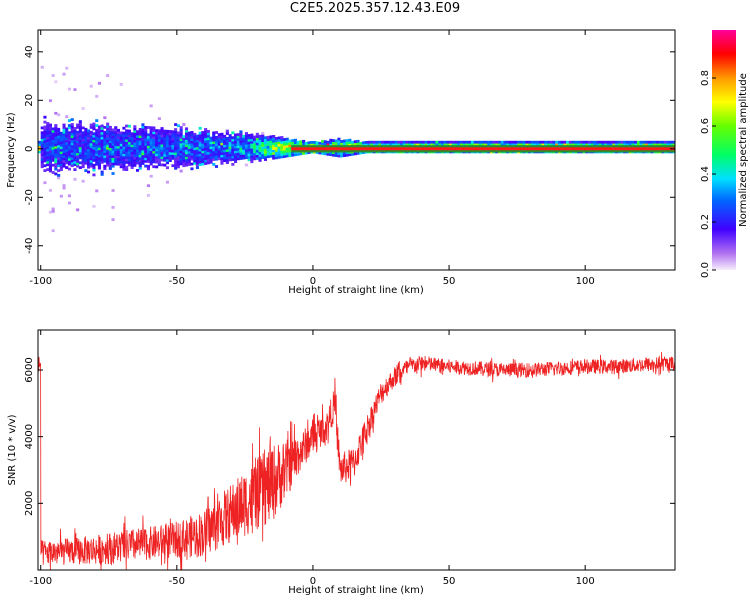 Image resolution: width=750 pixels, height=600 pixels. Describe the element at coordinates (483, 149) in the screenshot. I see `band-core` at that location.